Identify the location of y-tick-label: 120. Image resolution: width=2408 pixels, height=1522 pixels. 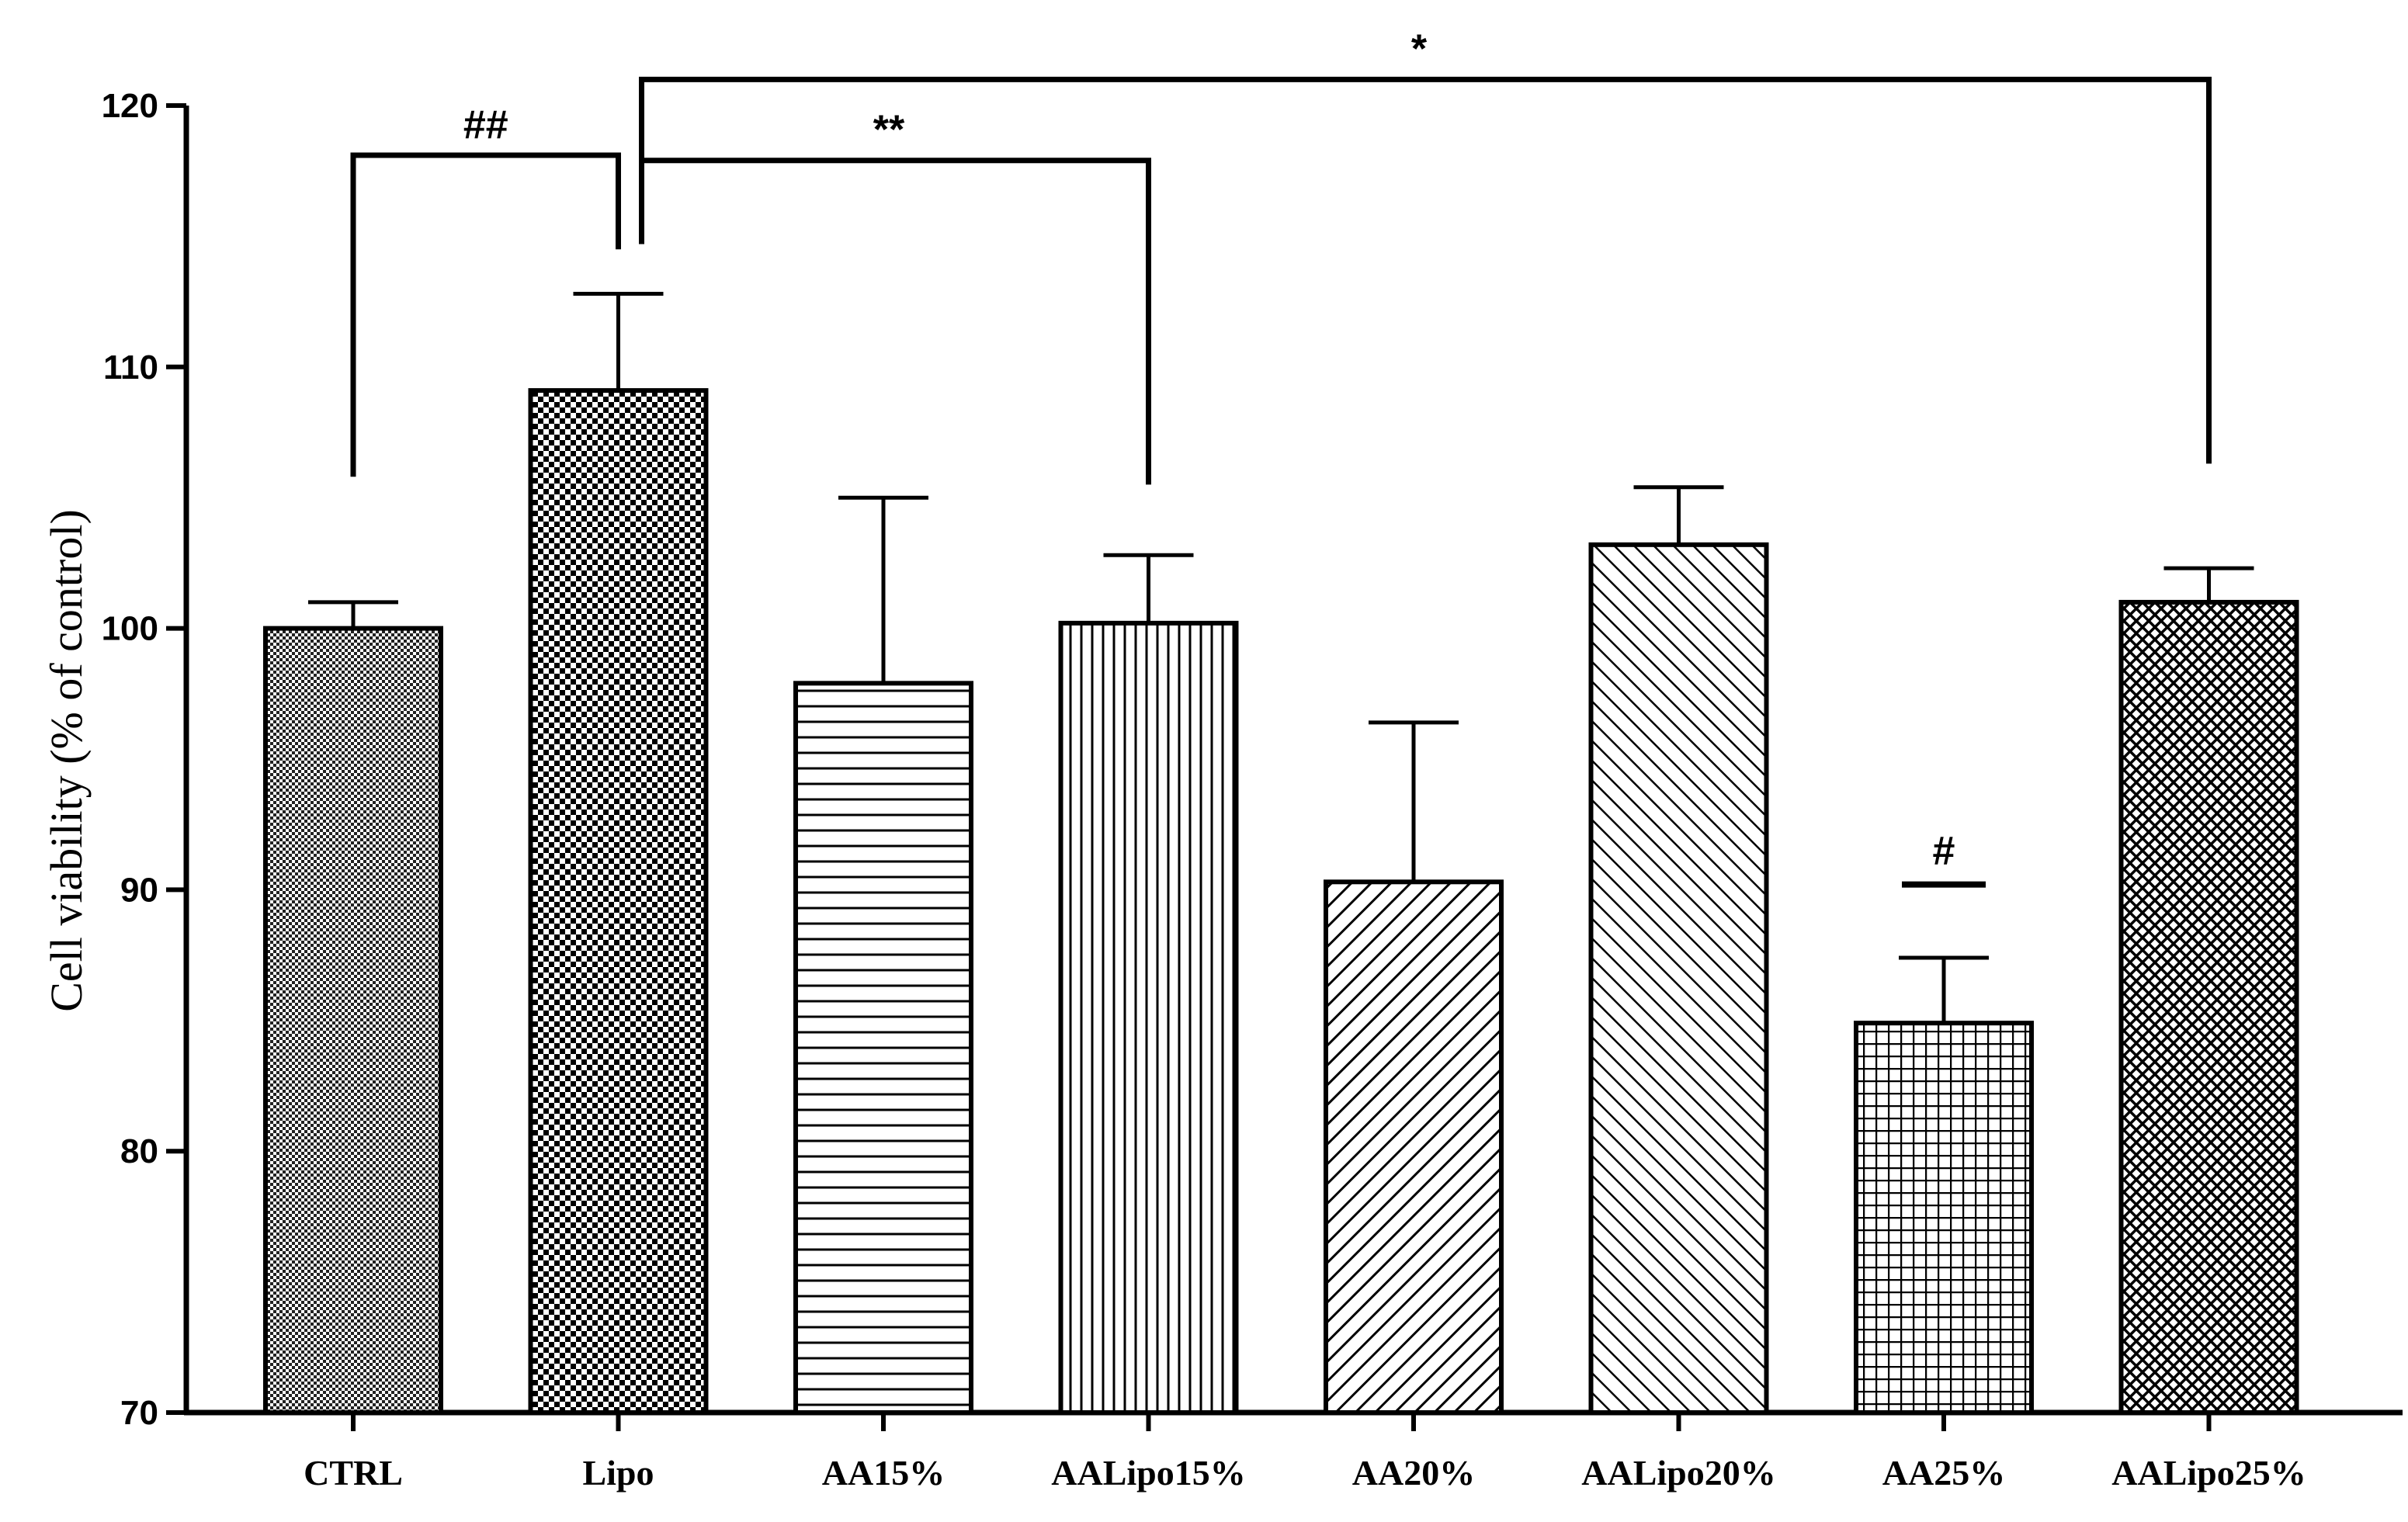
(130, 106).